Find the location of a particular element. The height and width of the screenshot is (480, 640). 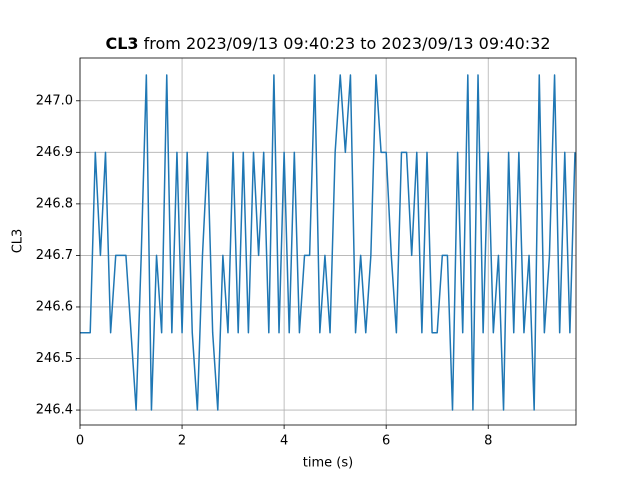

y-tick-label: 246.9 is located at coordinates (54, 152).